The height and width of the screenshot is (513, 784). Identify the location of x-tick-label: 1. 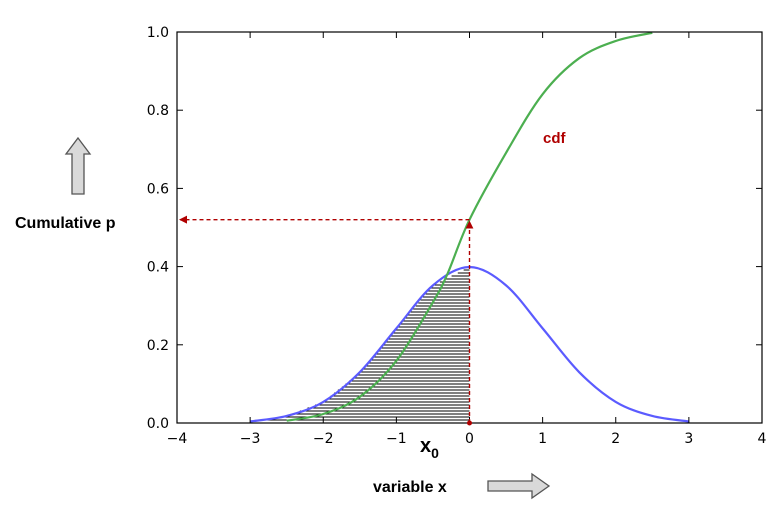
(542, 439).